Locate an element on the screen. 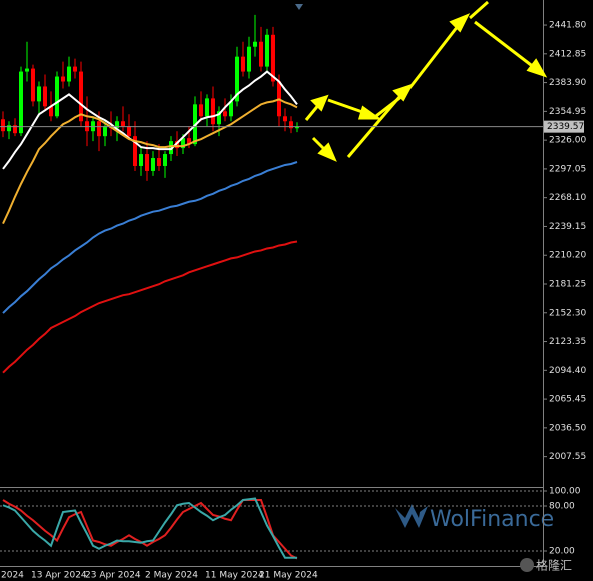 This screenshot has height=581, width=593. last-price-label: 2339.57 is located at coordinates (565, 127).